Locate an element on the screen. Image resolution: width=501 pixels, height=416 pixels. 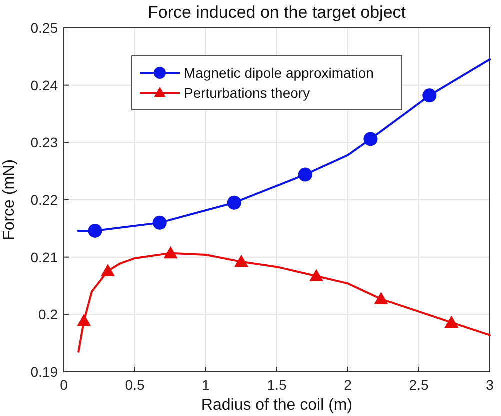
legend-label: Magnetic dipole approximation is located at coordinates (279, 73).